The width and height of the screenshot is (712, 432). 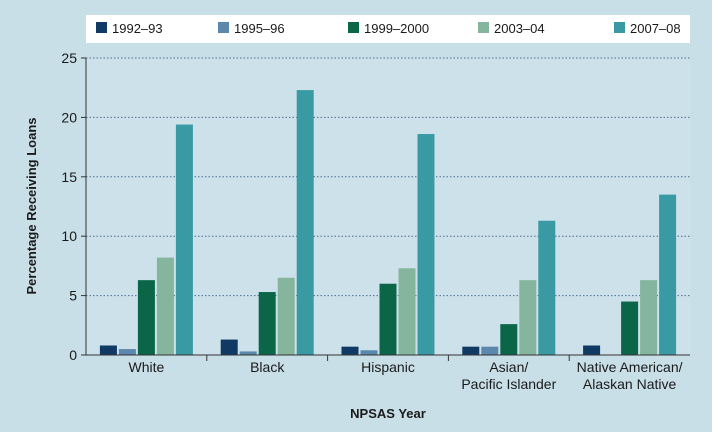 I want to click on x-axis-title: NPSAS Year, so click(x=388, y=413).